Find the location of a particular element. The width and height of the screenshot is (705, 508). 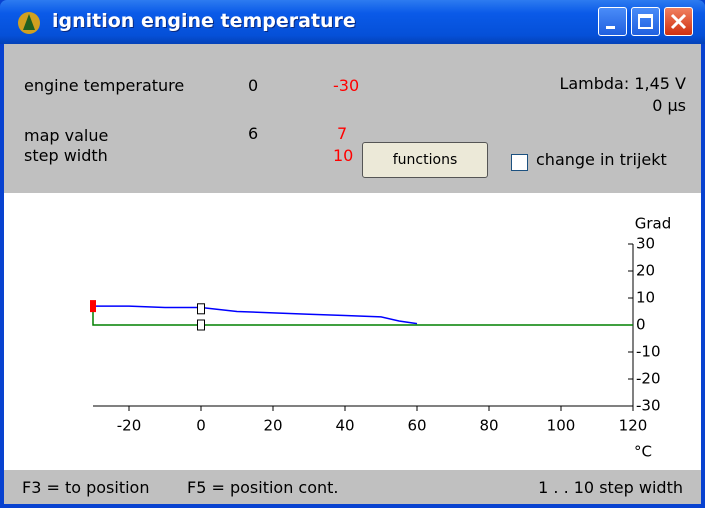

x-axis-label: °C is located at coordinates (643, 452).